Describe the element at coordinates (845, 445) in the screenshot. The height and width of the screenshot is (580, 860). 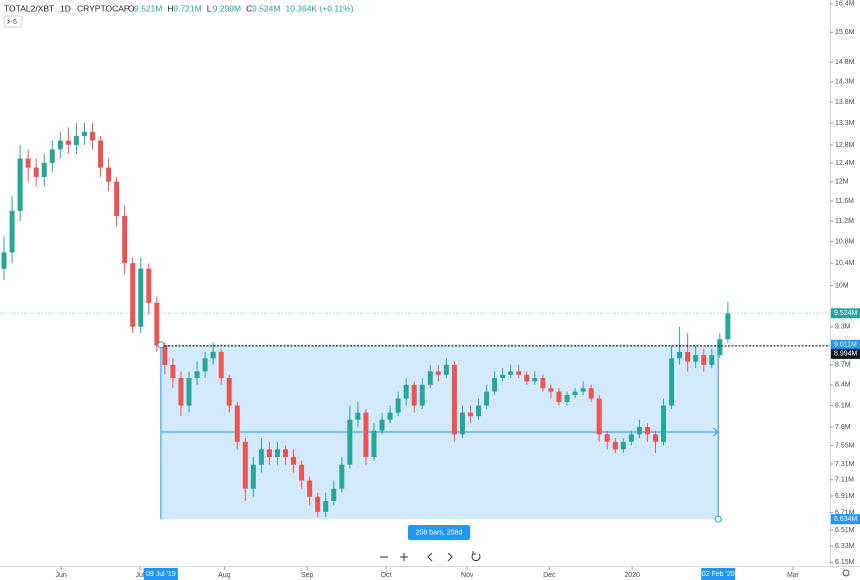
I see `y-tick-label: 7.55M` at that location.